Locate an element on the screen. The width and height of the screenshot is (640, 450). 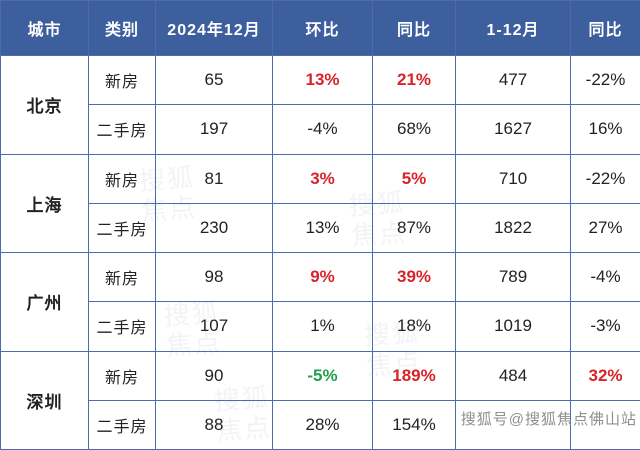
value-ytd-yoy: 32% is located at coordinates (605, 375).